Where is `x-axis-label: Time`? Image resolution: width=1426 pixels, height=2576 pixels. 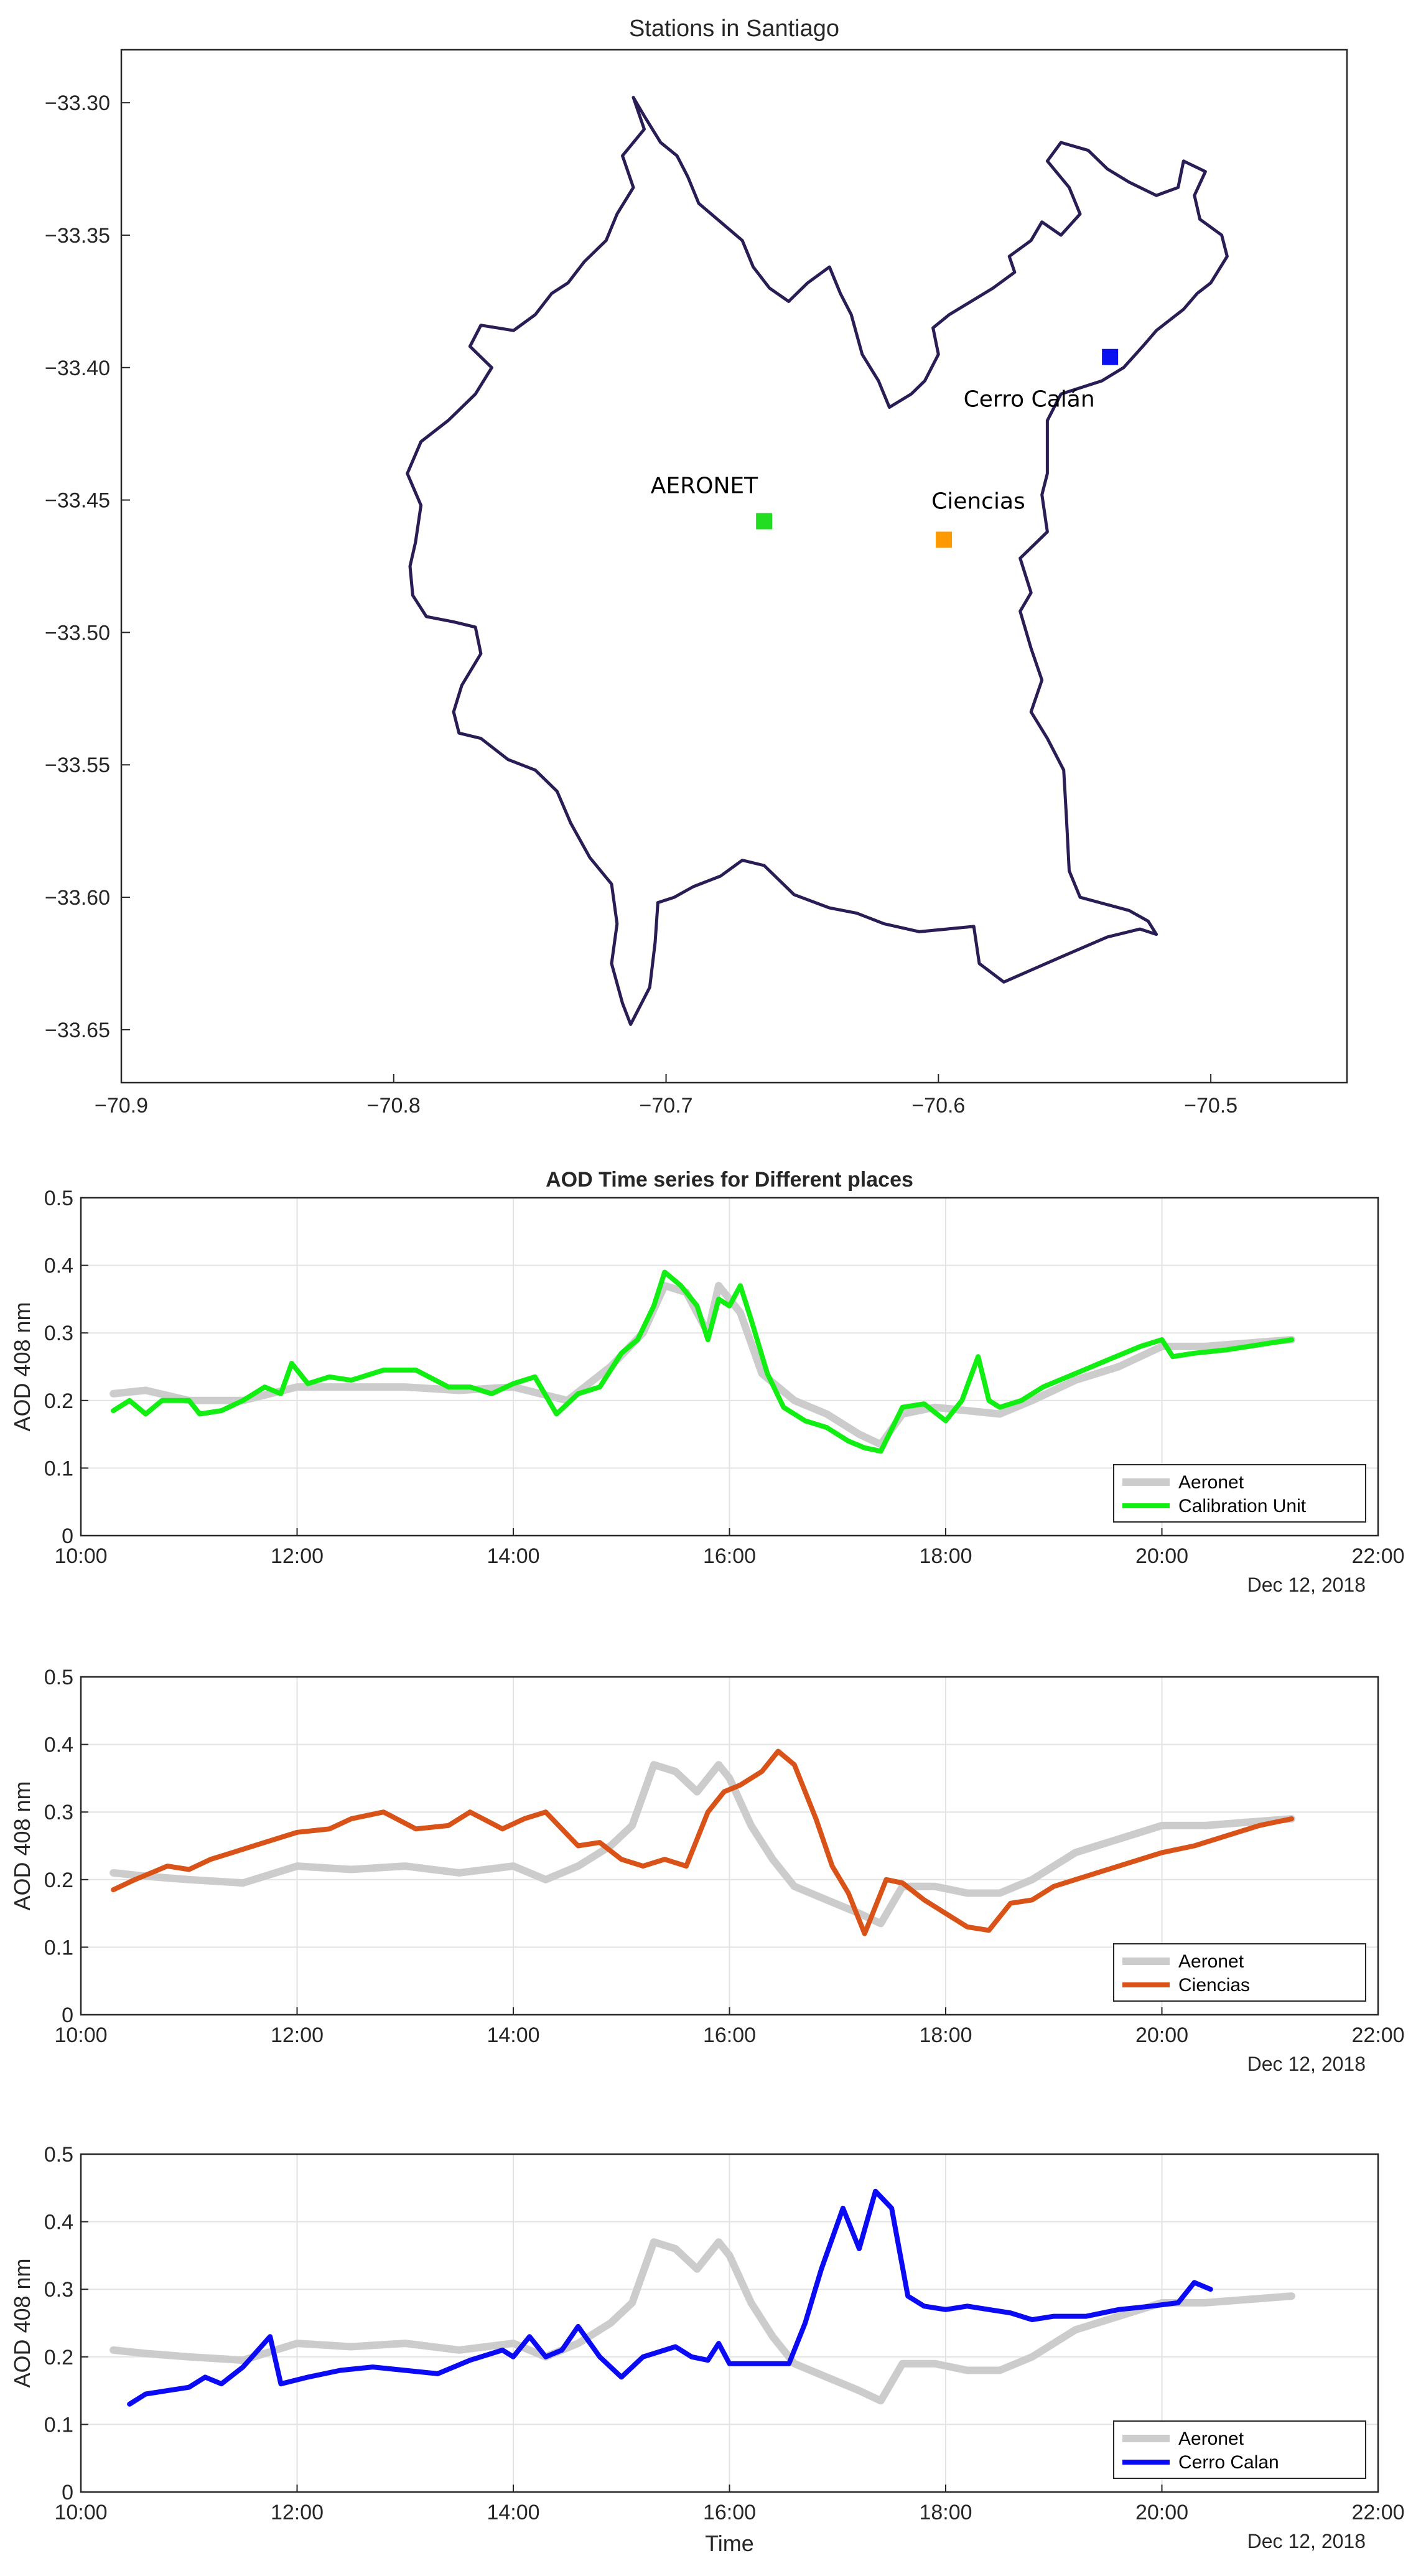 x-axis-label: Time is located at coordinates (730, 2543).